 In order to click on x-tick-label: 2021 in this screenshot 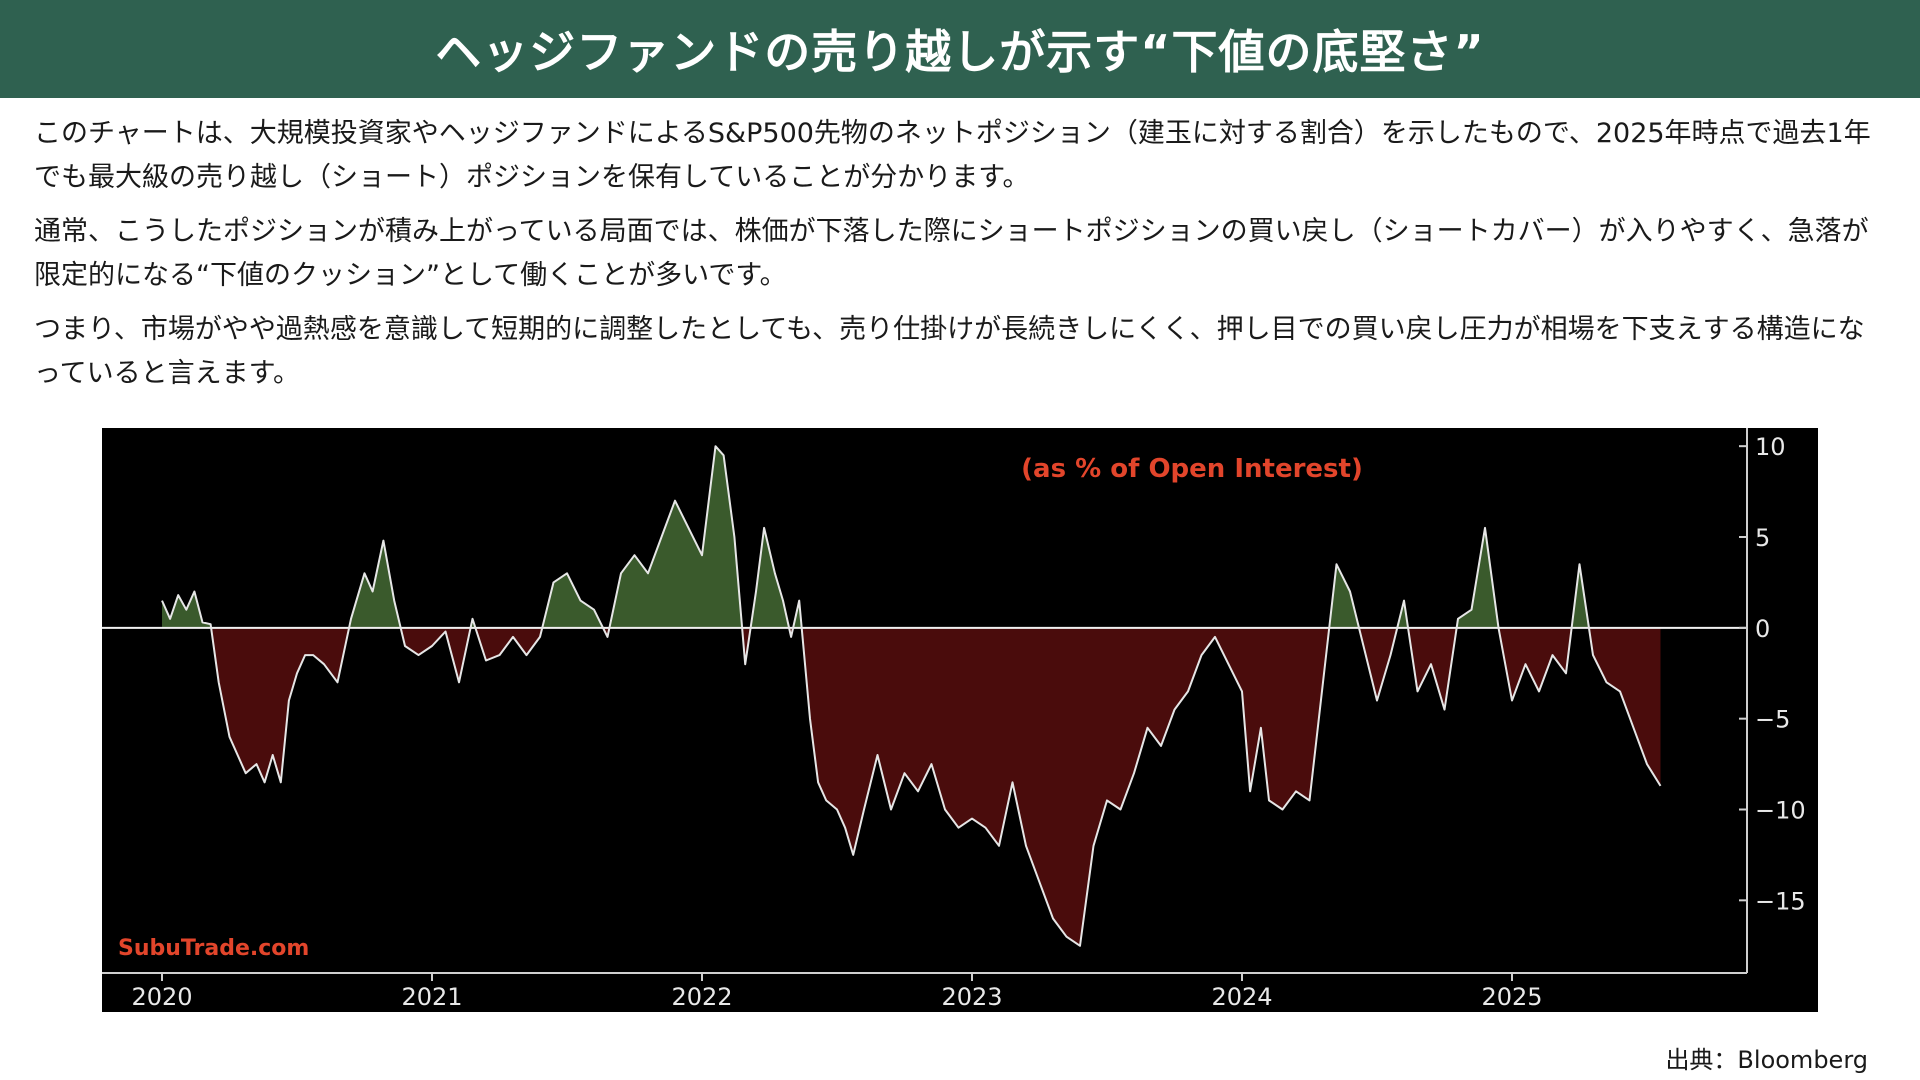, I will do `click(431, 997)`.